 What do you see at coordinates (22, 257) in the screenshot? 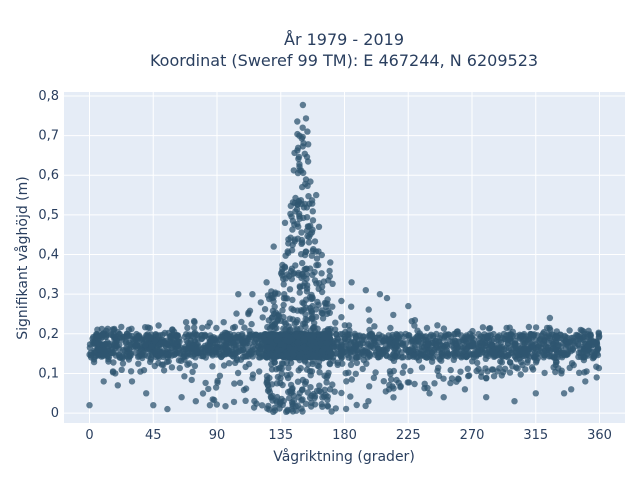
I see `y-axis-title: Signifikant våghöjd (m)` at bounding box center [22, 257].